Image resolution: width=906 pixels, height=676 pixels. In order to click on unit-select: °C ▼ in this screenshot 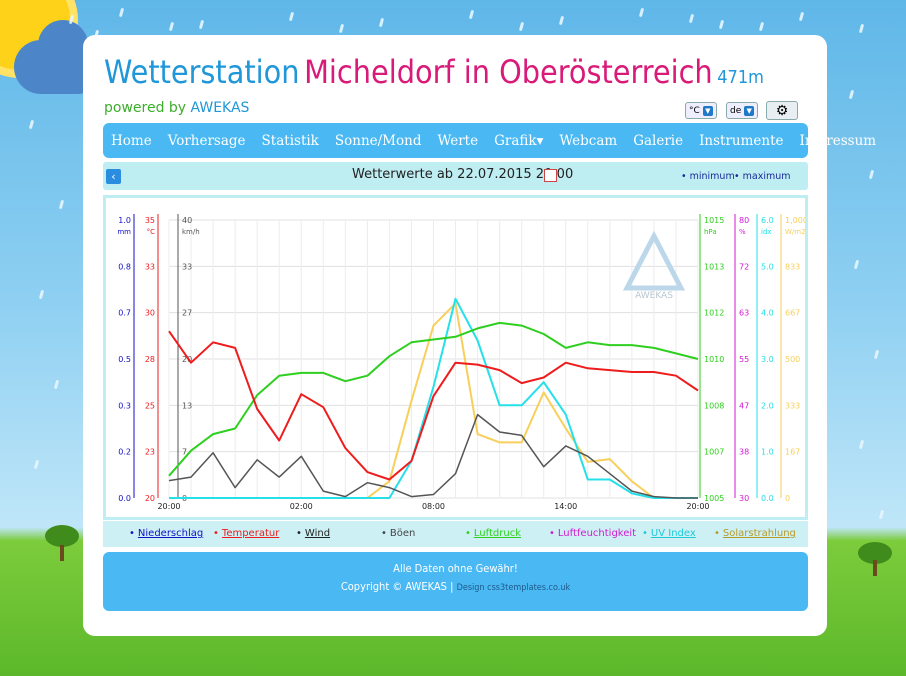, I will do `click(701, 110)`.